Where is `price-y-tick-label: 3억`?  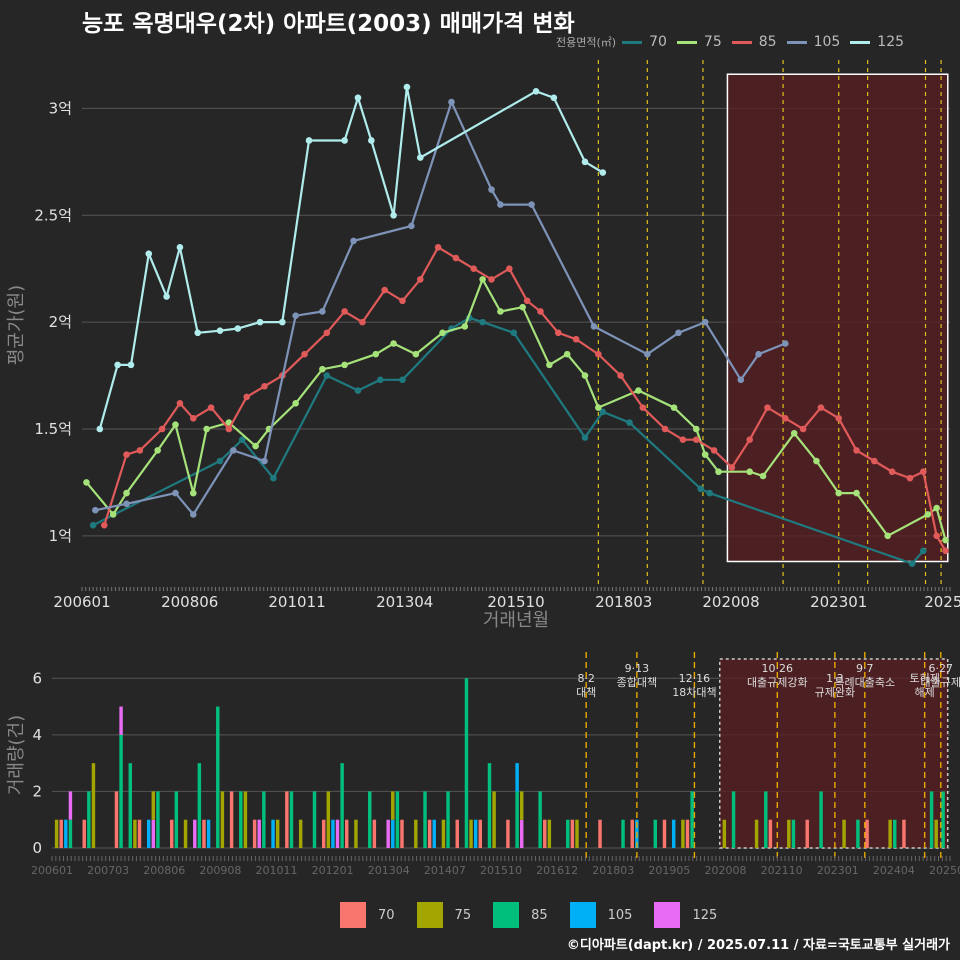 price-y-tick-label: 3억 is located at coordinates (60, 108).